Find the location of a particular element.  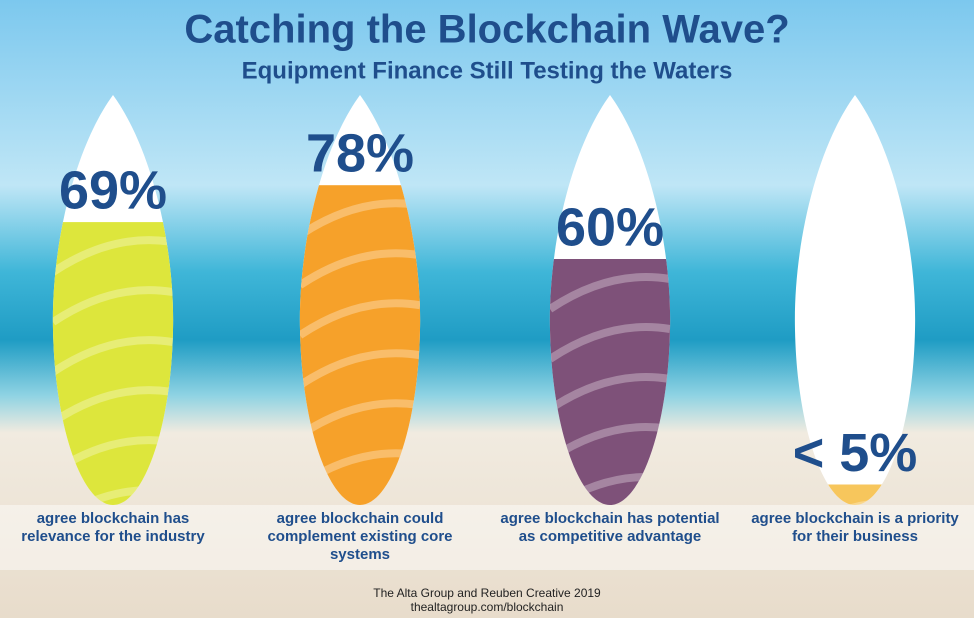

value-label: 78% is located at coordinates (360, 153).